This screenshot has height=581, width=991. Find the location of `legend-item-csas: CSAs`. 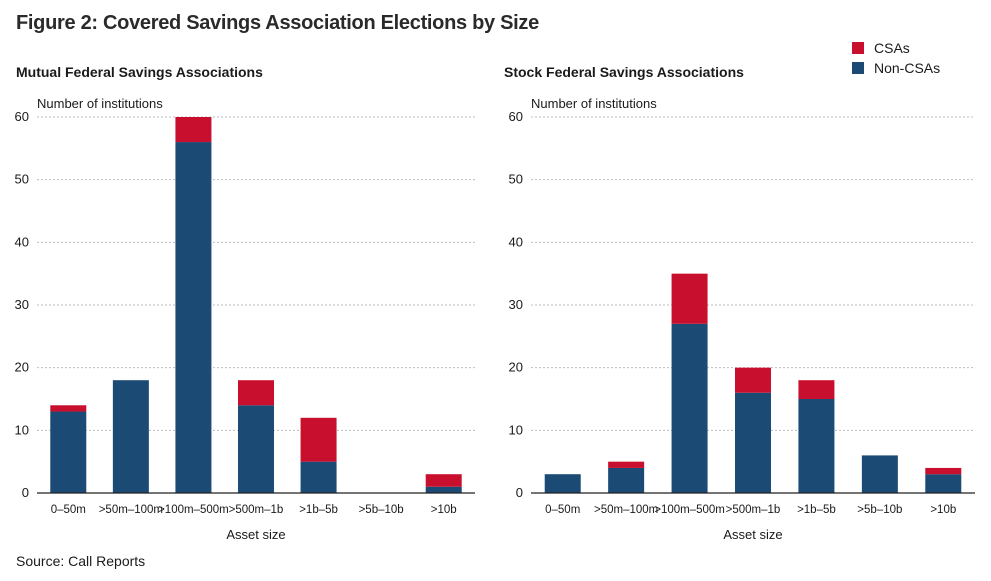

legend-item-csas: CSAs is located at coordinates (896, 48).